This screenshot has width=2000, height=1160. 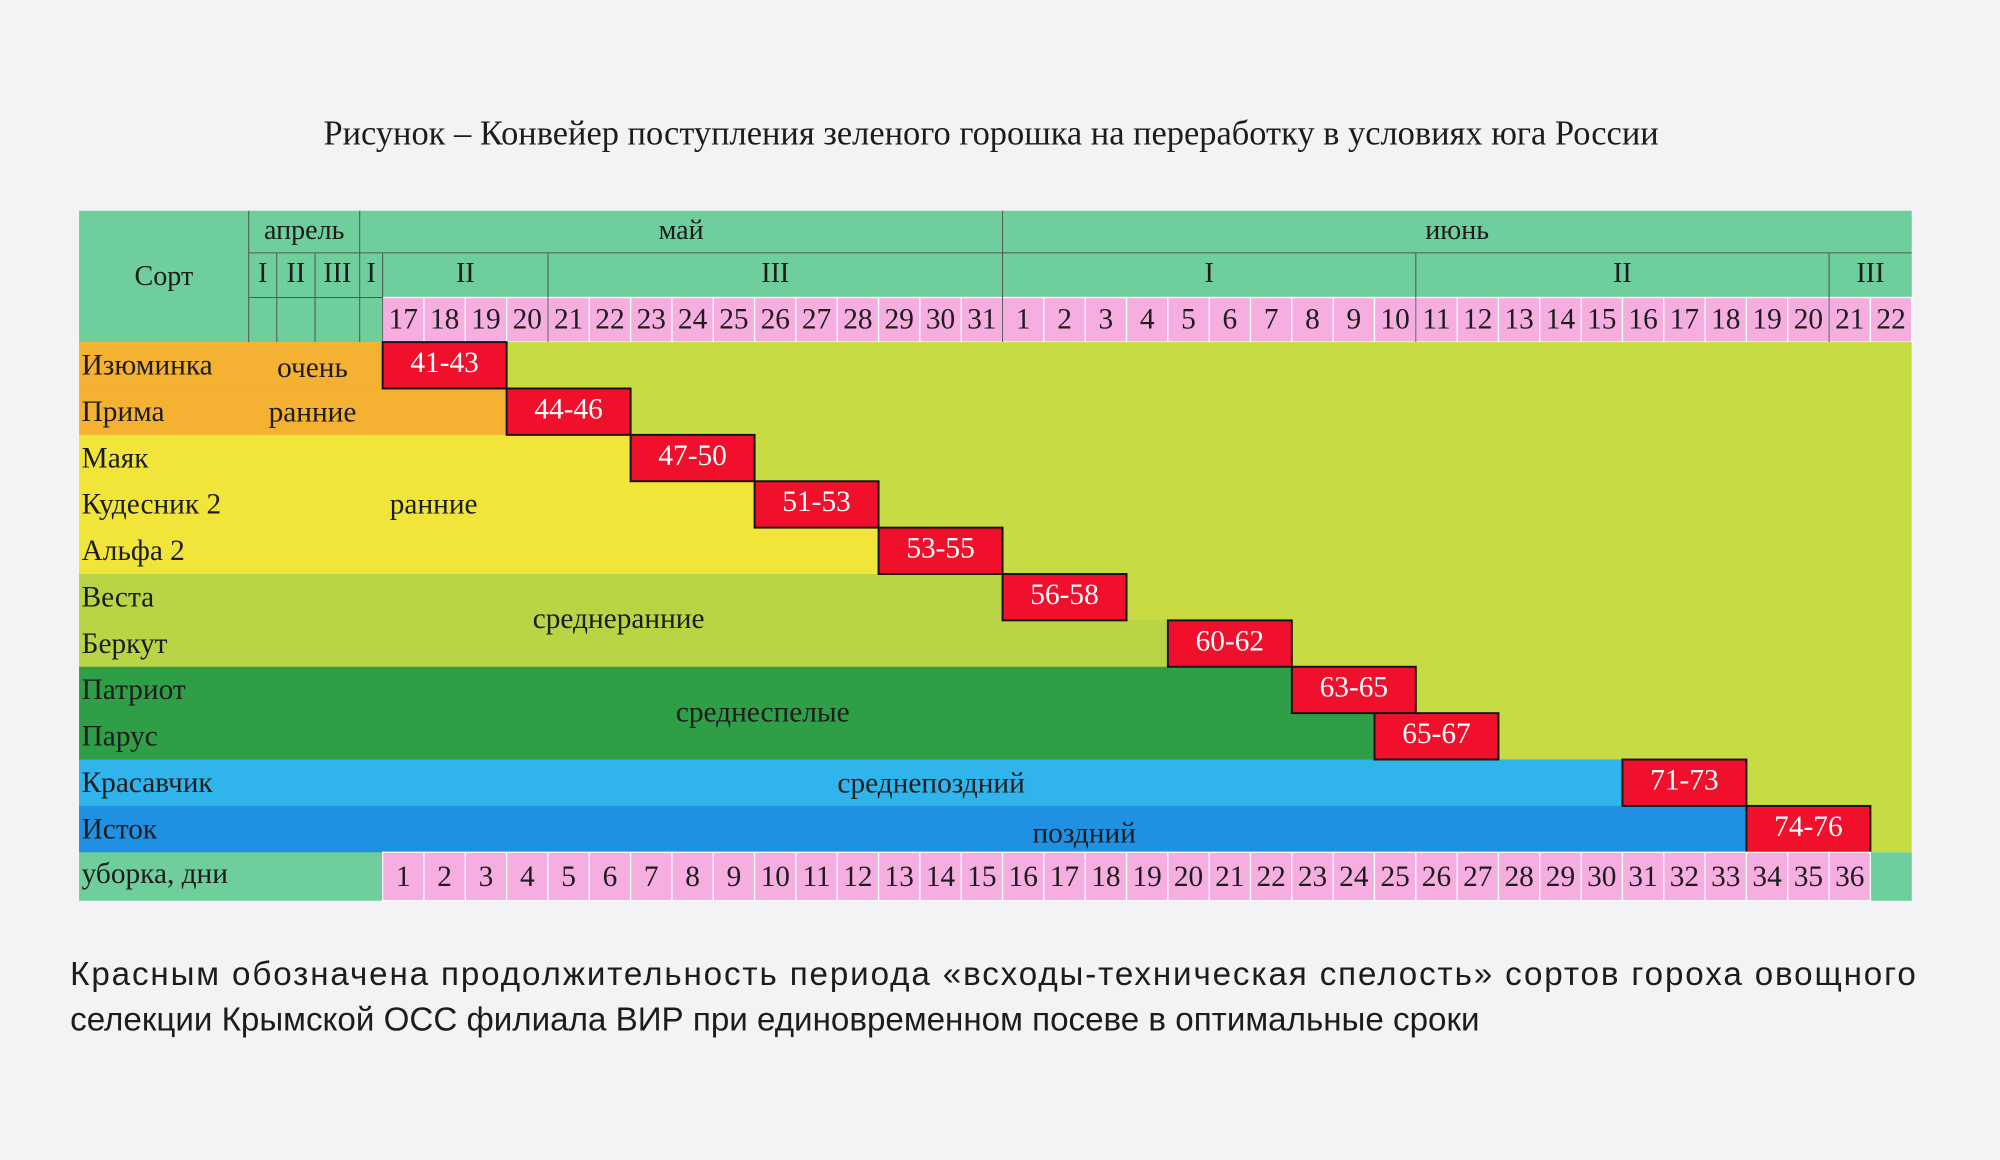 I want to click on harvest-day: 36, so click(x=1849, y=877).